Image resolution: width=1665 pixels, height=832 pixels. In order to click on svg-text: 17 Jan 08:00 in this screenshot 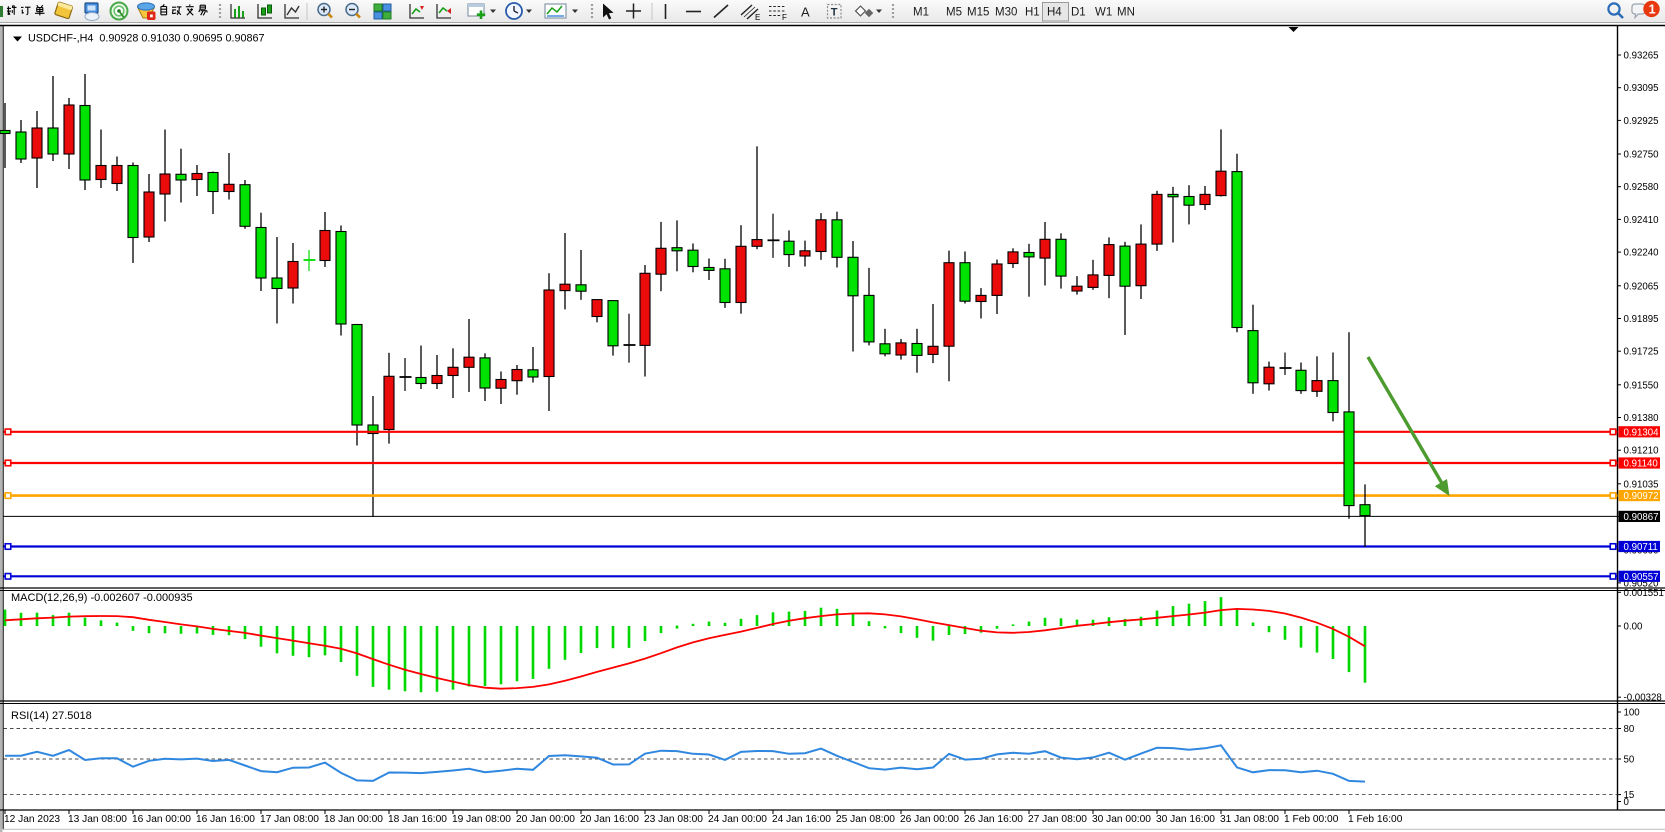, I will do `click(289, 819)`.